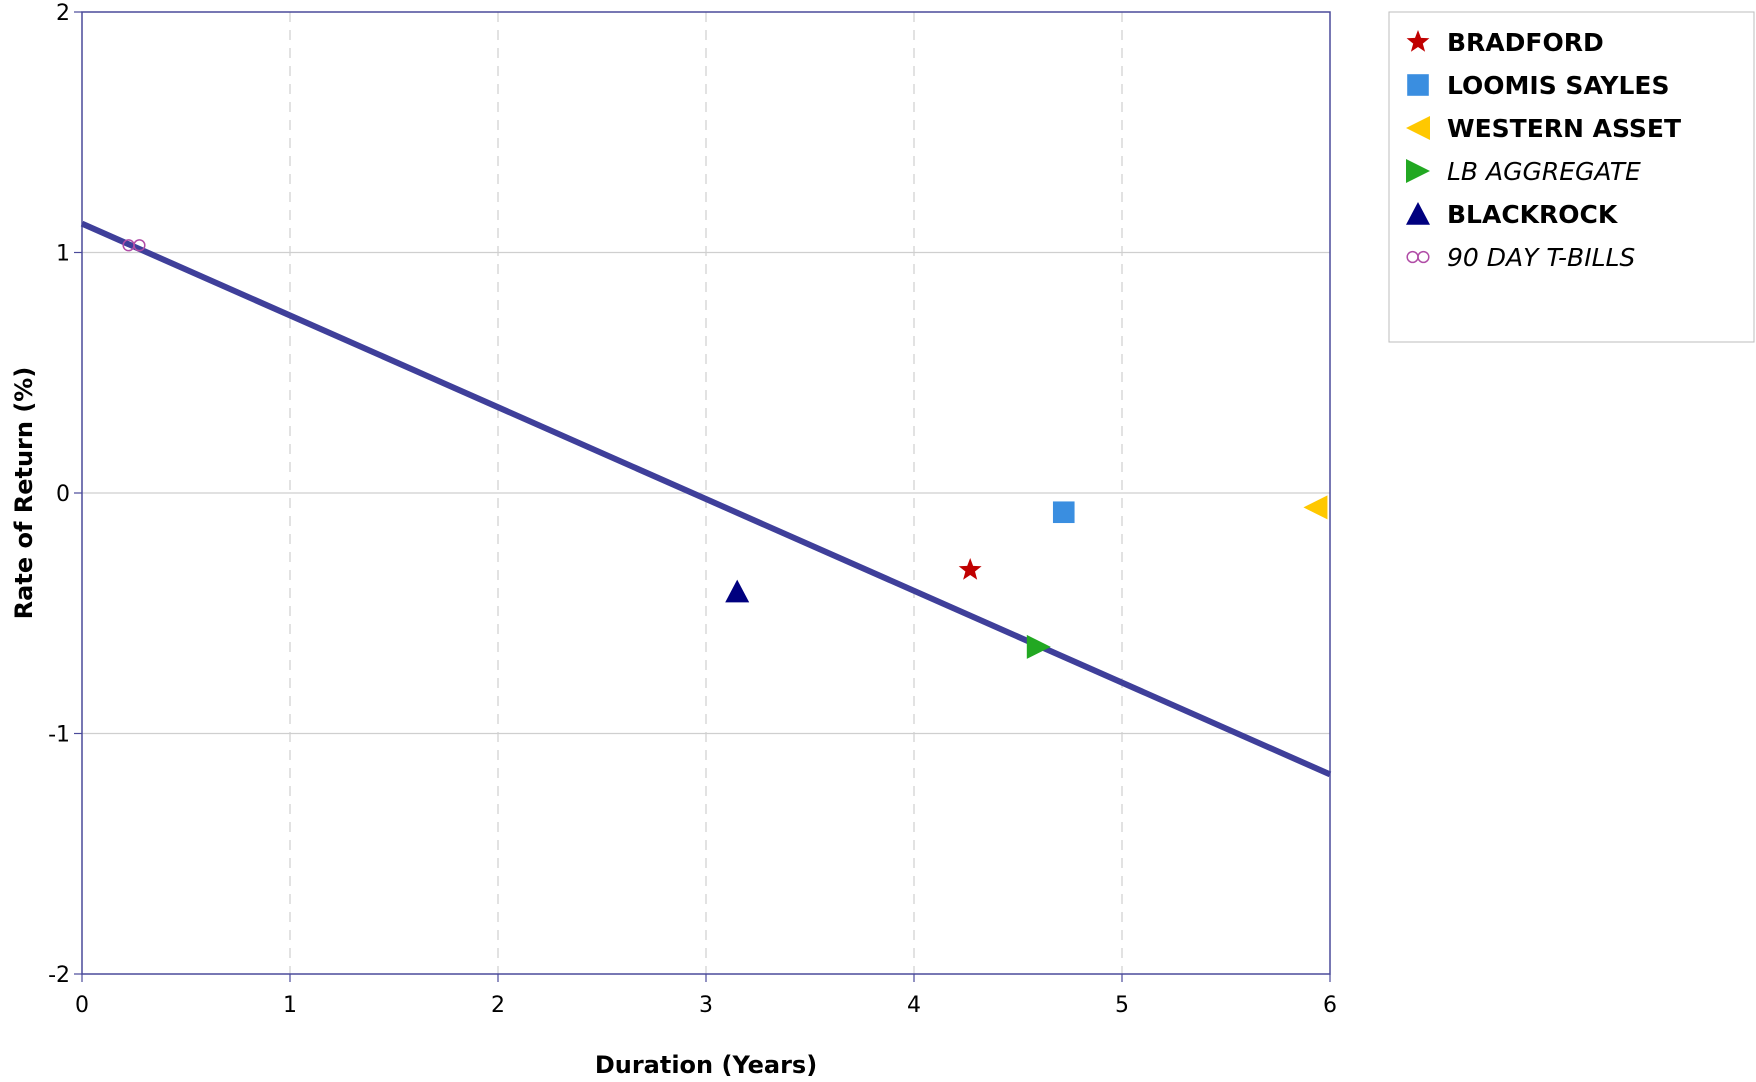 Image resolution: width=1756 pixels, height=1082 pixels. Describe the element at coordinates (737, 591) in the screenshot. I see `point-blackrock` at that location.